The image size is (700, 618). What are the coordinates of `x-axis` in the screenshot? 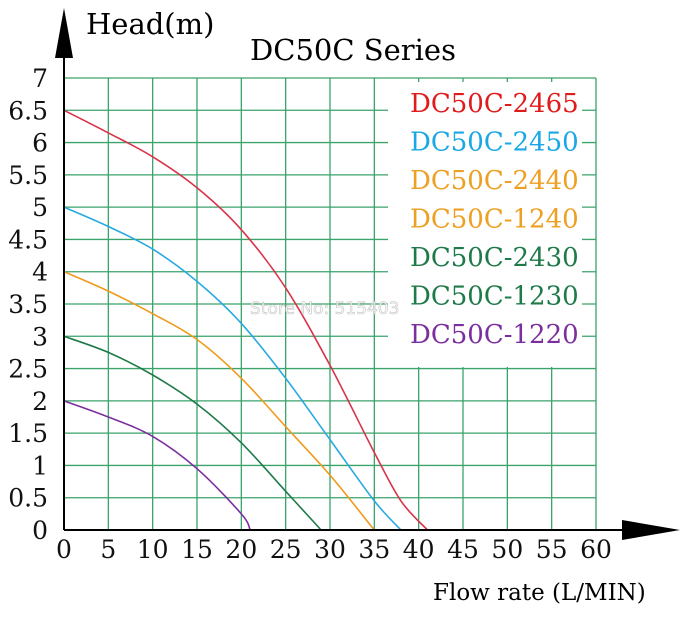 It's located at (372, 530).